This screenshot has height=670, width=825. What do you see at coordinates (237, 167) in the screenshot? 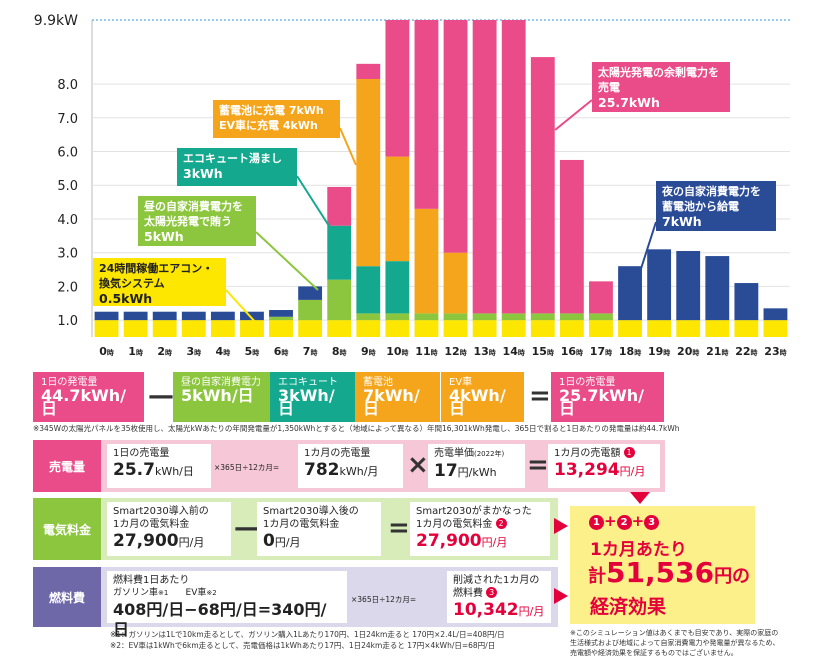
I see `callout-ecocute: エコキュート湯まし 3kWh` at bounding box center [237, 167].